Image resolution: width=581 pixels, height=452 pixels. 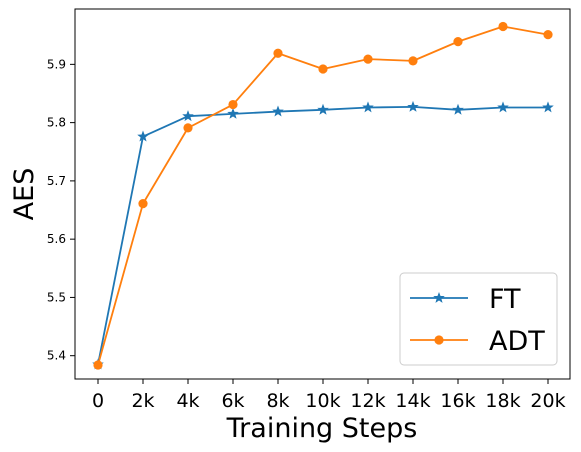 I want to click on x-tick-label: 10k, so click(x=322, y=401).